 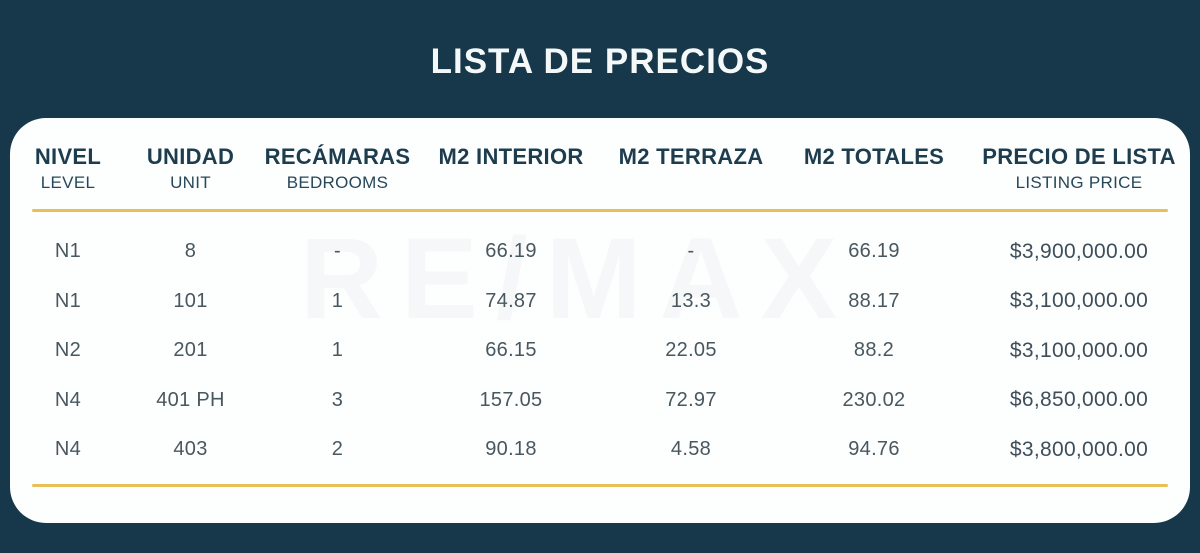 What do you see at coordinates (190, 449) in the screenshot?
I see `cell-unidad: 403` at bounding box center [190, 449].